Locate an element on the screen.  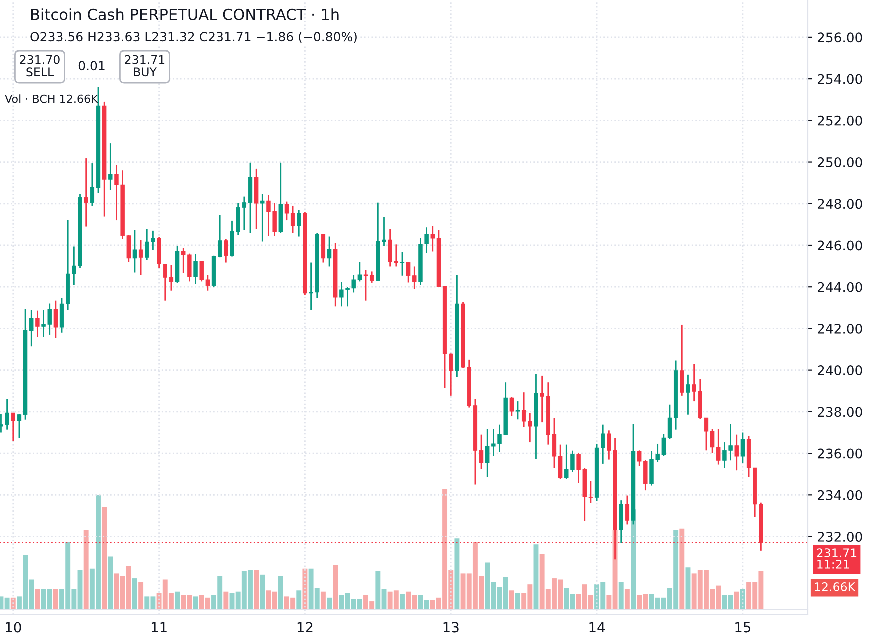
annotation: O233.56 H233.63 L231.32 C231.71 −1.86 (−0.80%) is located at coordinates (193, 38).